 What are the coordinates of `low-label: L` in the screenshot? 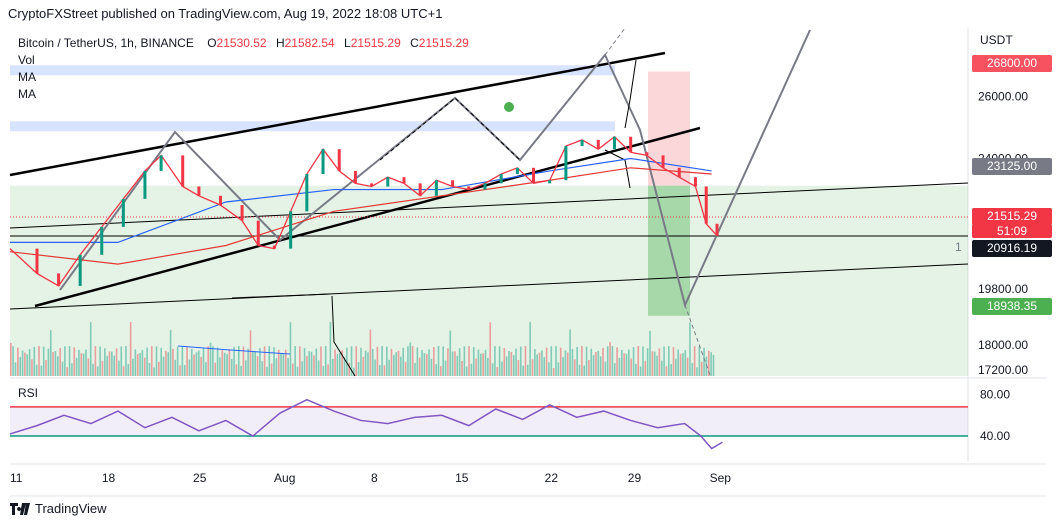 It's located at (347, 43).